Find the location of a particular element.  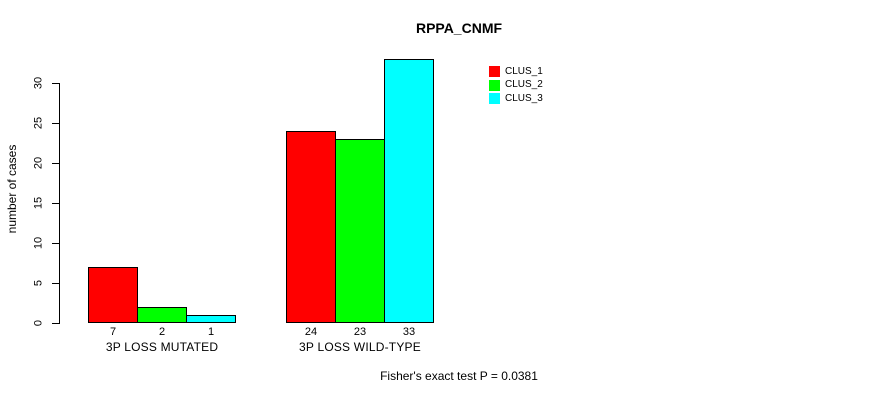

legend-item: CLUS_3 is located at coordinates (516, 99).